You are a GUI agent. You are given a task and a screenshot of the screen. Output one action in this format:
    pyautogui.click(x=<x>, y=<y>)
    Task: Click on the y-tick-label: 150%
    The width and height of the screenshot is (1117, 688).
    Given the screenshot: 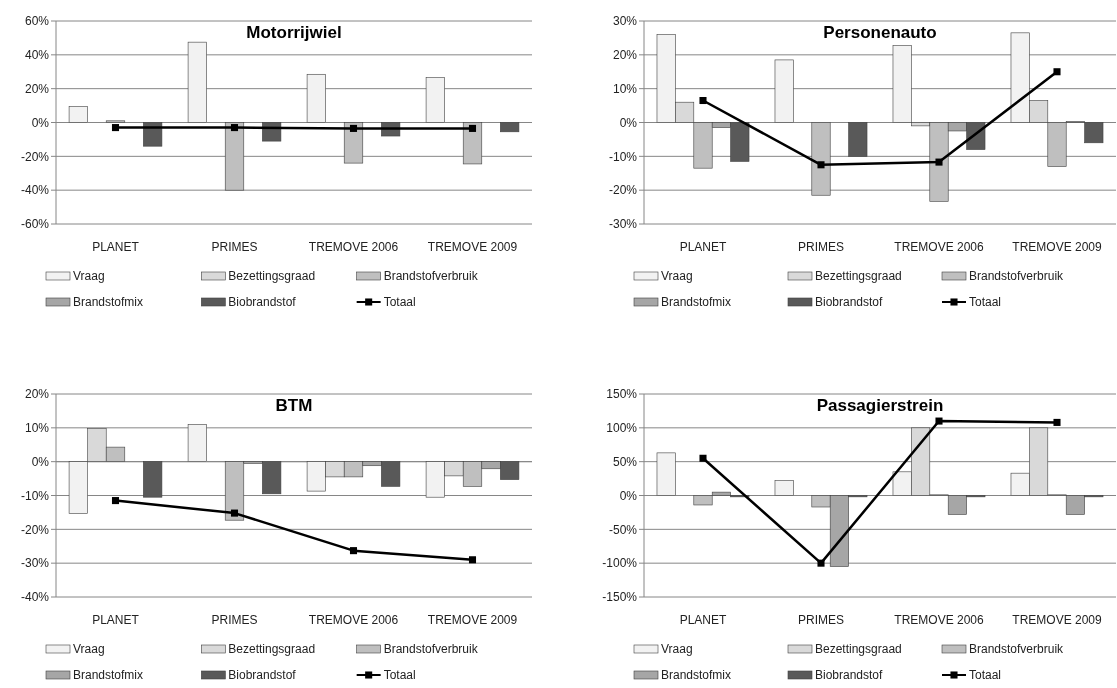 What is the action you would take?
    pyautogui.click(x=622, y=394)
    